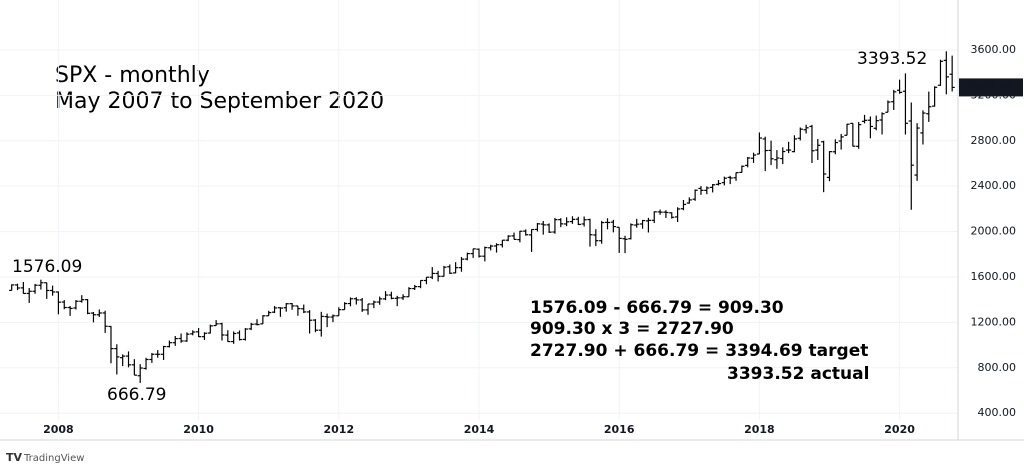 This screenshot has width=1024, height=474. What do you see at coordinates (632, 329) in the screenshot?
I see `annotation: 909.30 x 3 = 2727.90` at bounding box center [632, 329].